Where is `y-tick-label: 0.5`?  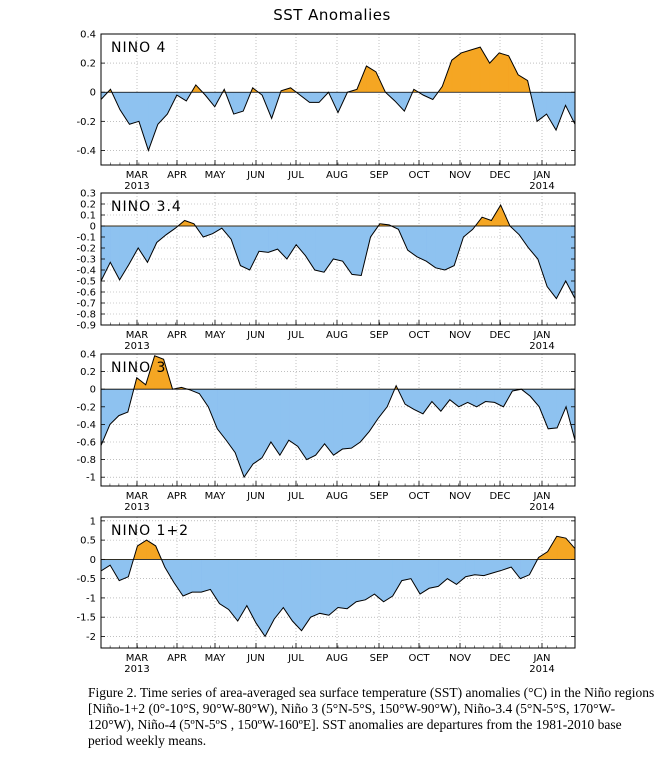 y-tick-label: 0.5 is located at coordinates (88, 541).